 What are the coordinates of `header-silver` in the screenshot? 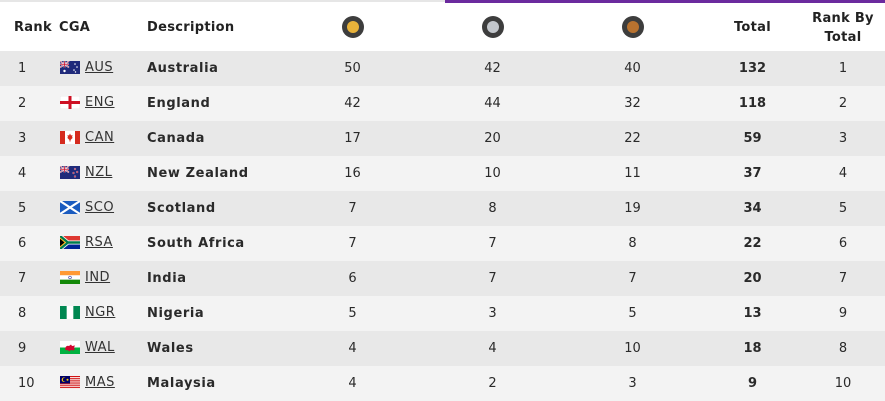 It's located at (492, 27).